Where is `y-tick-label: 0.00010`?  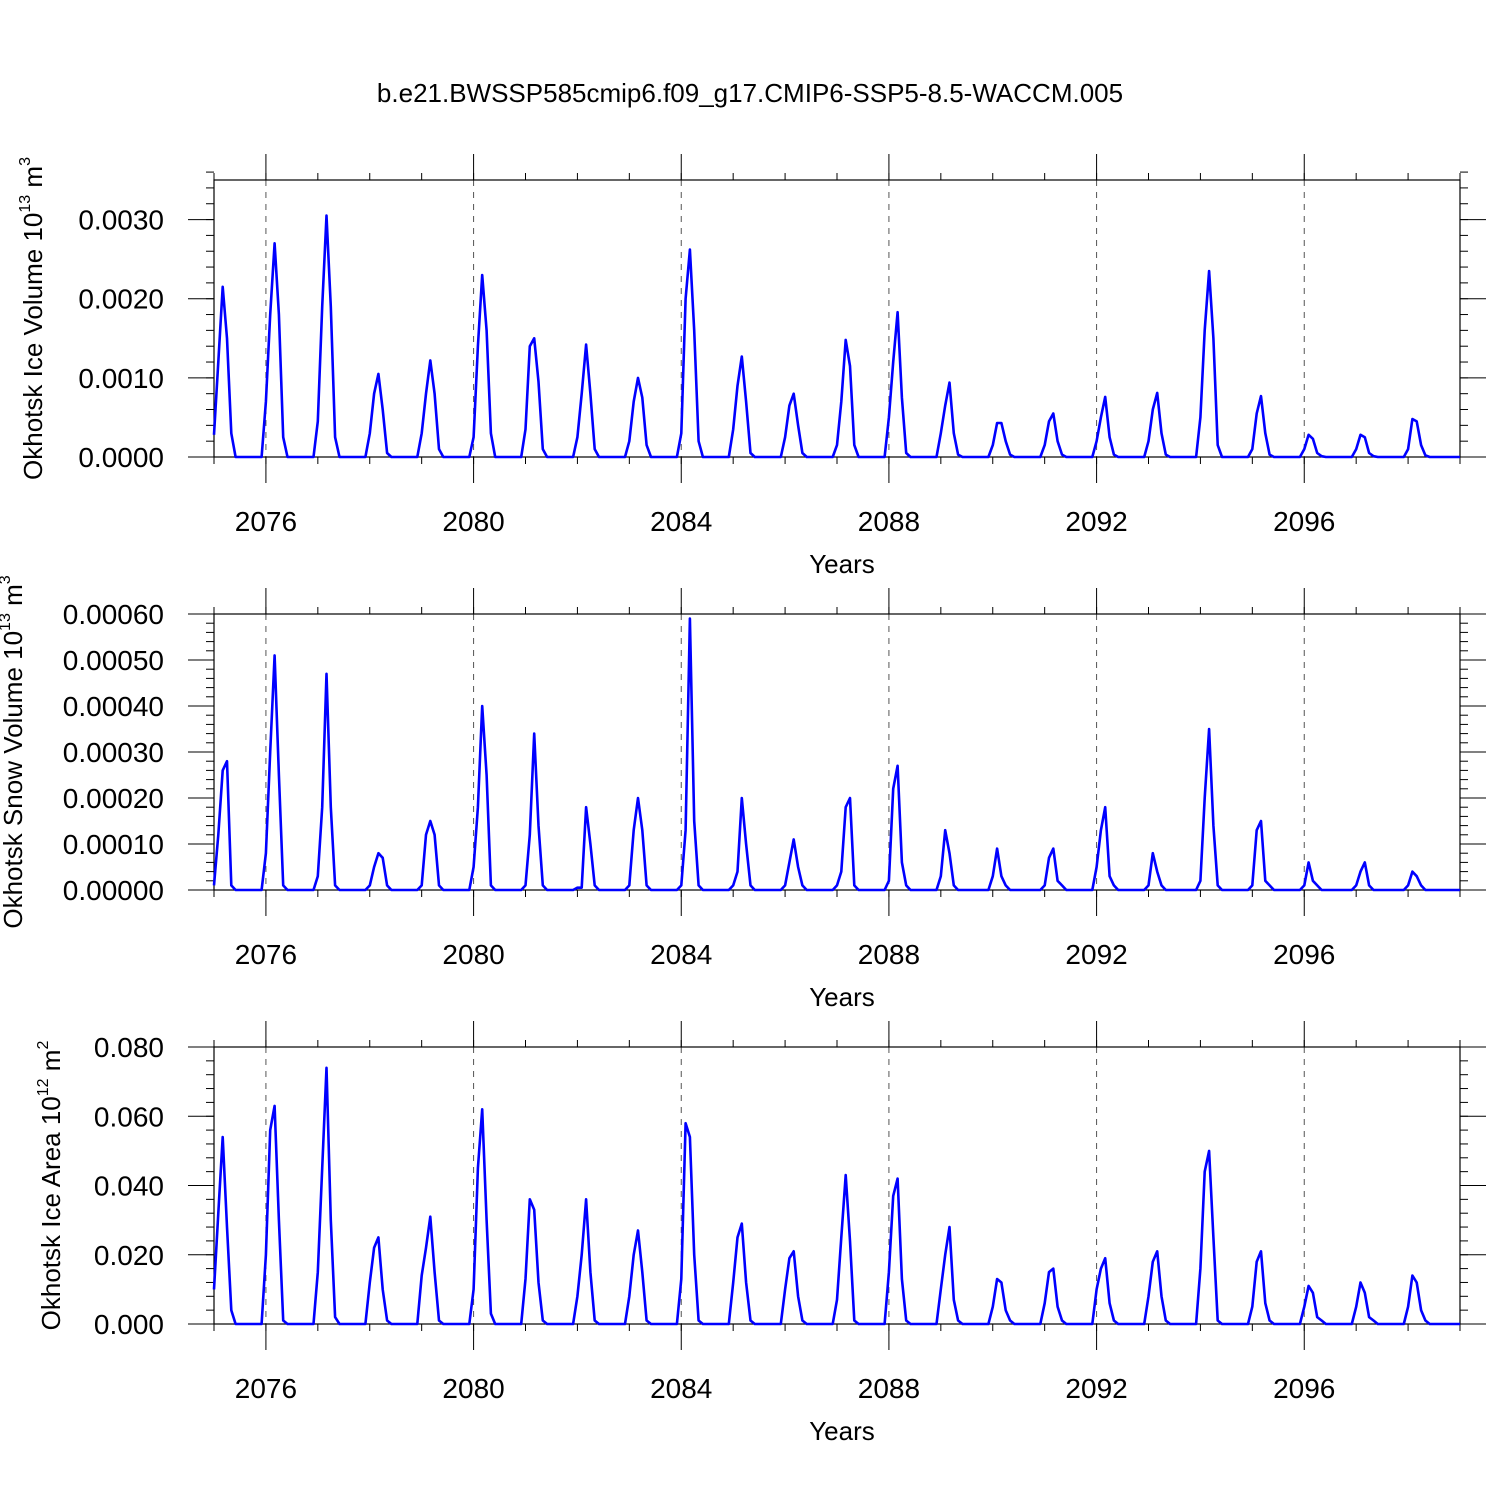 y-tick-label: 0.00010 is located at coordinates (113, 844).